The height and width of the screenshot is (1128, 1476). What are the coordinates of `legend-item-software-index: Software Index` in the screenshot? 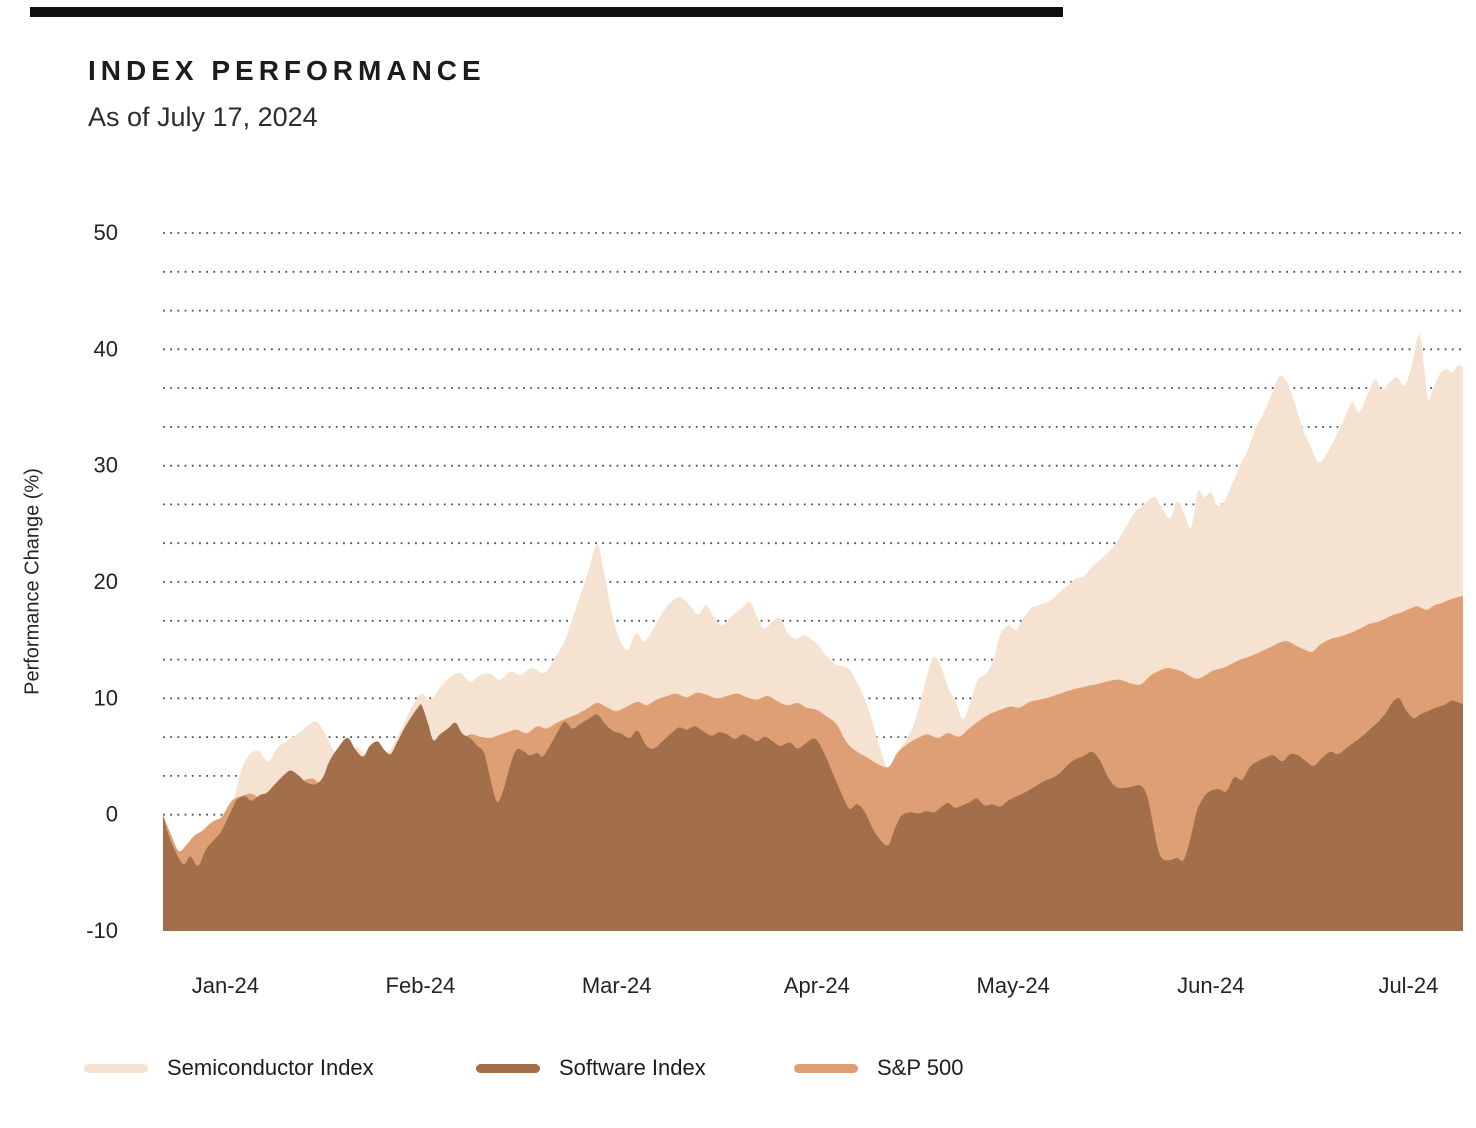 It's located at (591, 1068).